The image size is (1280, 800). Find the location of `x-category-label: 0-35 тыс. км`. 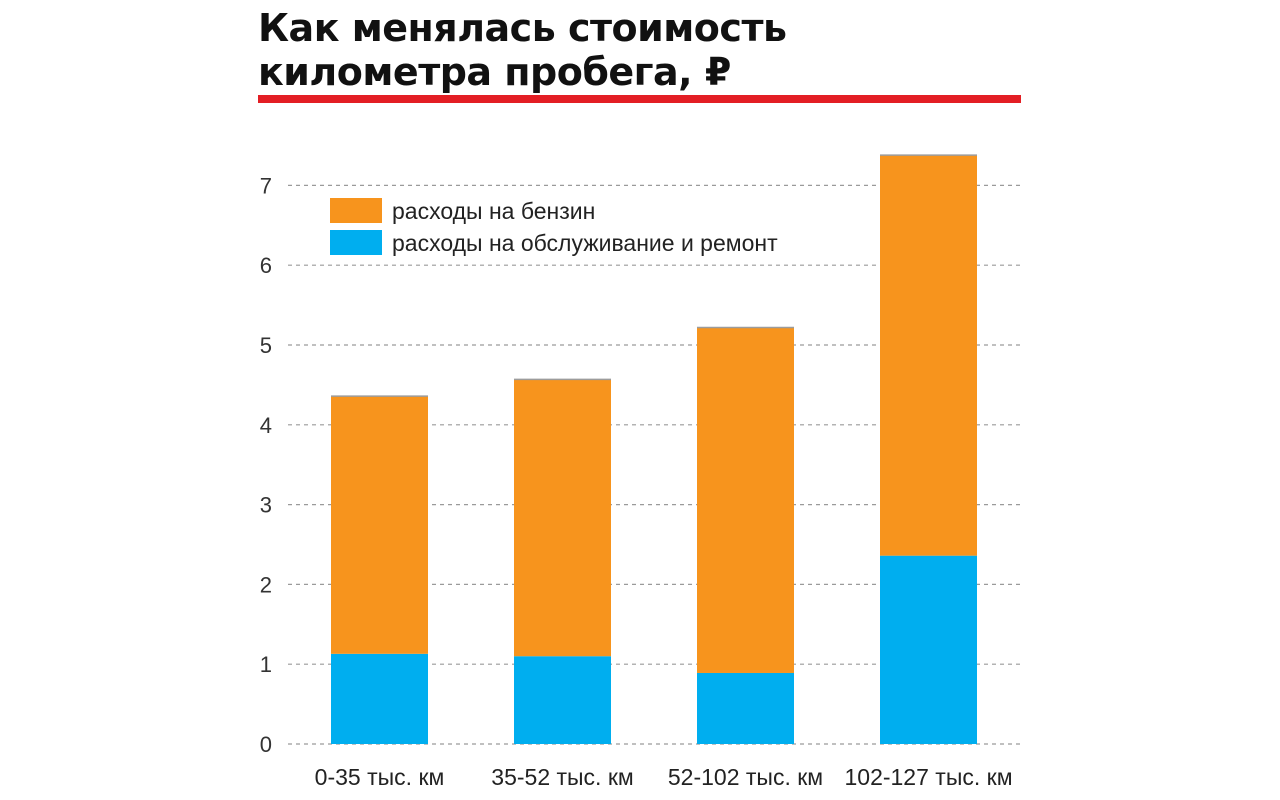

x-category-label: 0-35 тыс. км is located at coordinates (380, 777).